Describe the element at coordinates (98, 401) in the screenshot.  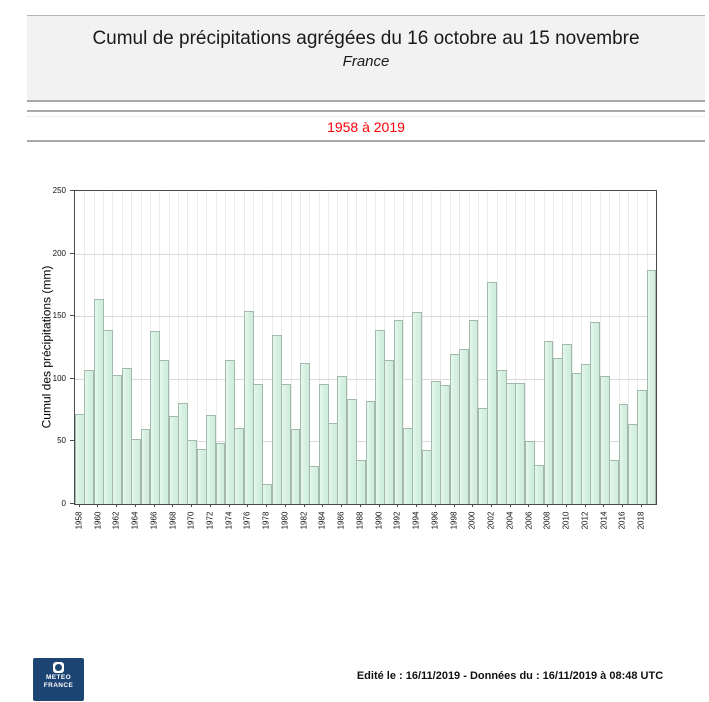
I see `bar-1960` at that location.